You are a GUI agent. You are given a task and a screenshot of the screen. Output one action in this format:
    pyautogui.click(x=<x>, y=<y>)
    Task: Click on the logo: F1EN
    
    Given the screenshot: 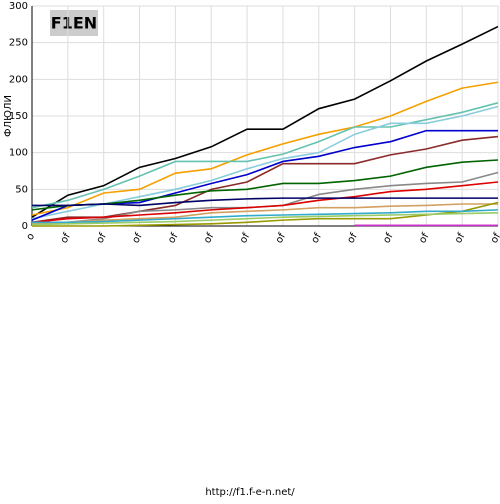 What is the action you would take?
    pyautogui.click(x=74, y=23)
    